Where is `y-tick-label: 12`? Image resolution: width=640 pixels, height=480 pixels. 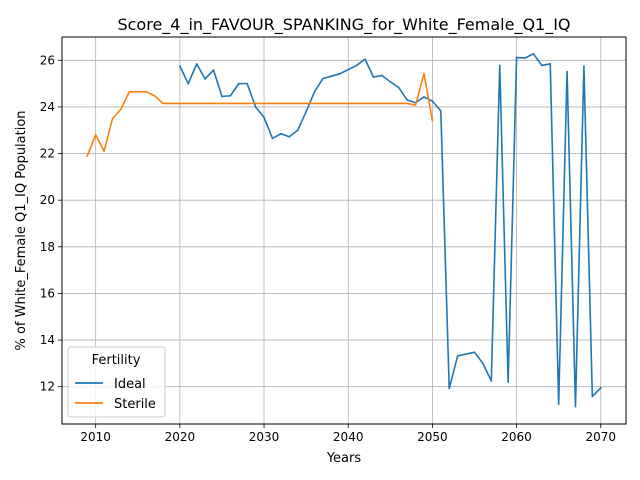
y-tick-label: 12 is located at coordinates (47, 387).